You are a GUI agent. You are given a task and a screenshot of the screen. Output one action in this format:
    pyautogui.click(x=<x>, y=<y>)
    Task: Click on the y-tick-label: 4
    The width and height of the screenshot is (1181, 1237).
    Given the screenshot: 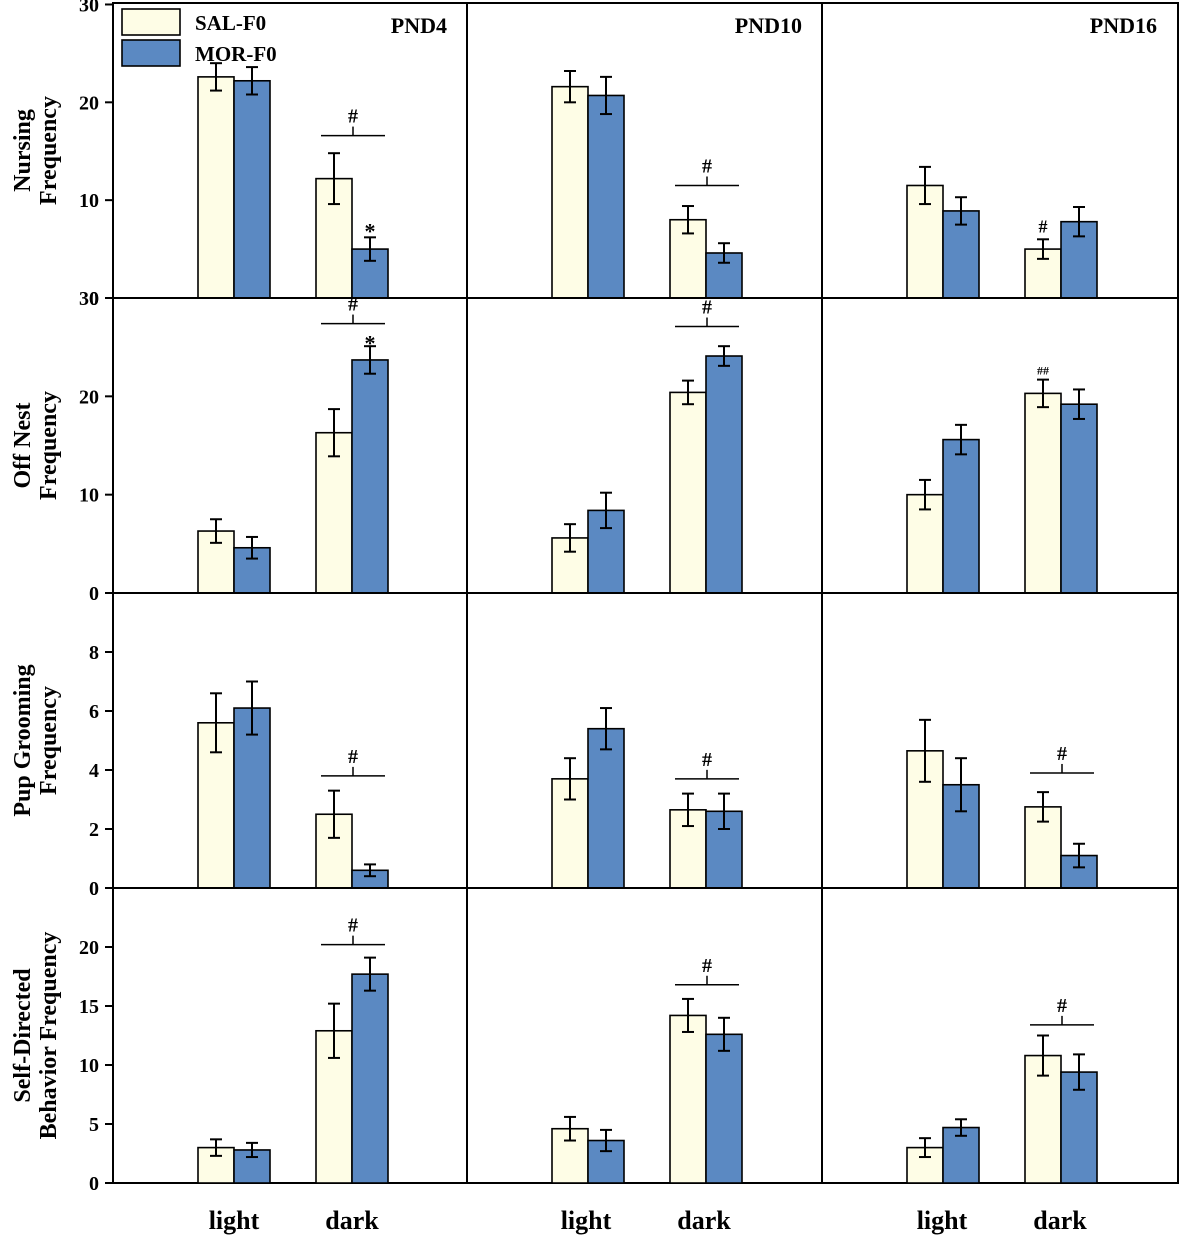 What is the action you would take?
    pyautogui.click(x=94, y=771)
    